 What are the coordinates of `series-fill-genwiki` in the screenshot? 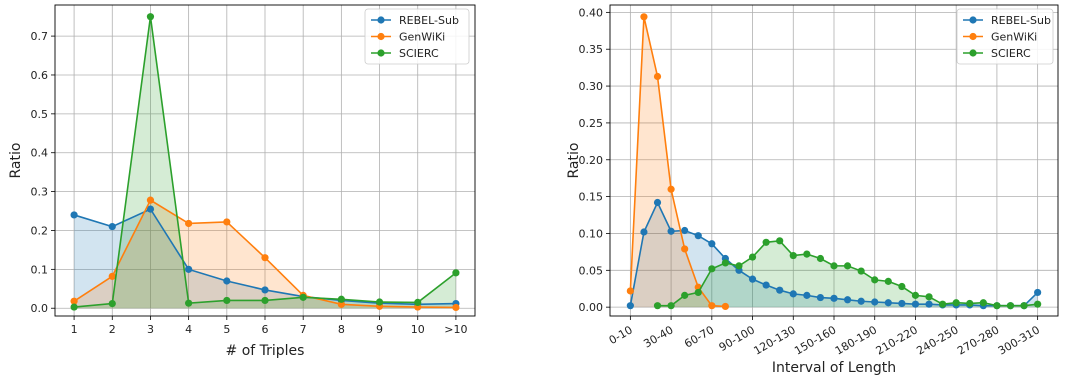 It's located at (678, 162).